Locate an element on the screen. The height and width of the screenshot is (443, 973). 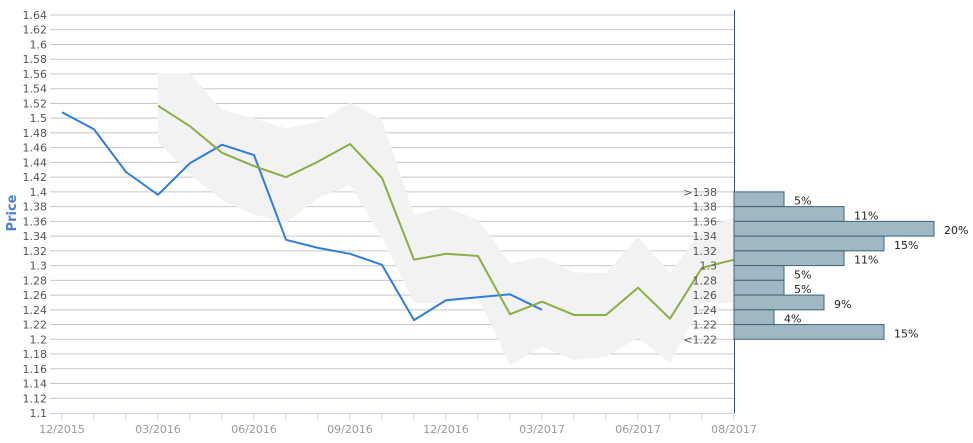
histogram-bin-label: 1.26 is located at coordinates (705, 295).